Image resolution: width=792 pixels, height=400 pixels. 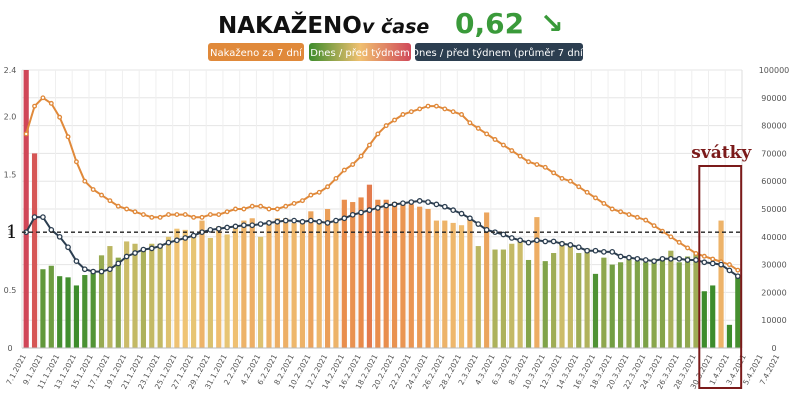 What do you see at coordinates (360, 52) in the screenshot?
I see `legend-item-ratio` at bounding box center [360, 52].